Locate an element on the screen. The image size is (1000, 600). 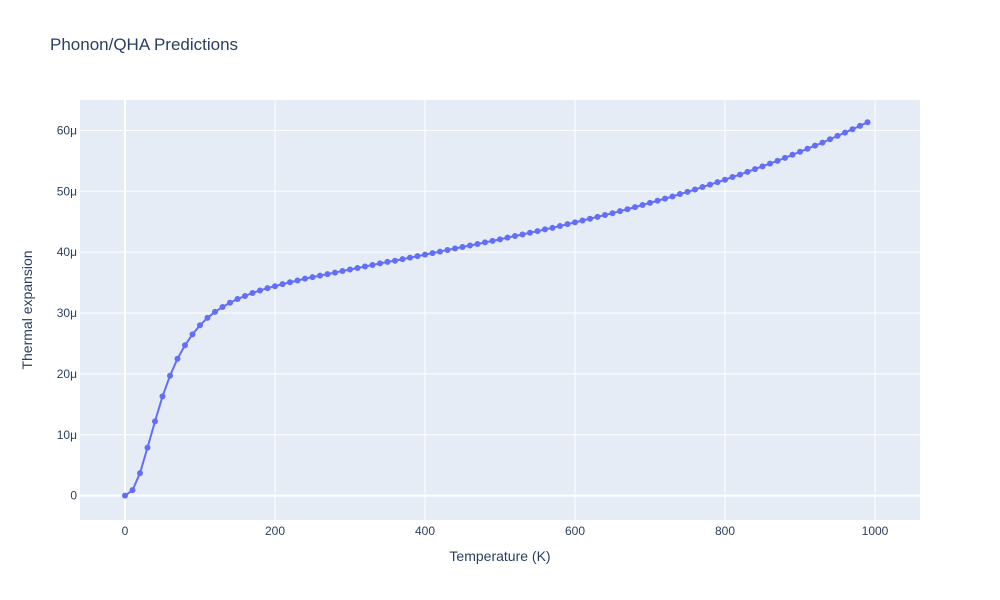
y-tick-label: 0 is located at coordinates (73, 496).